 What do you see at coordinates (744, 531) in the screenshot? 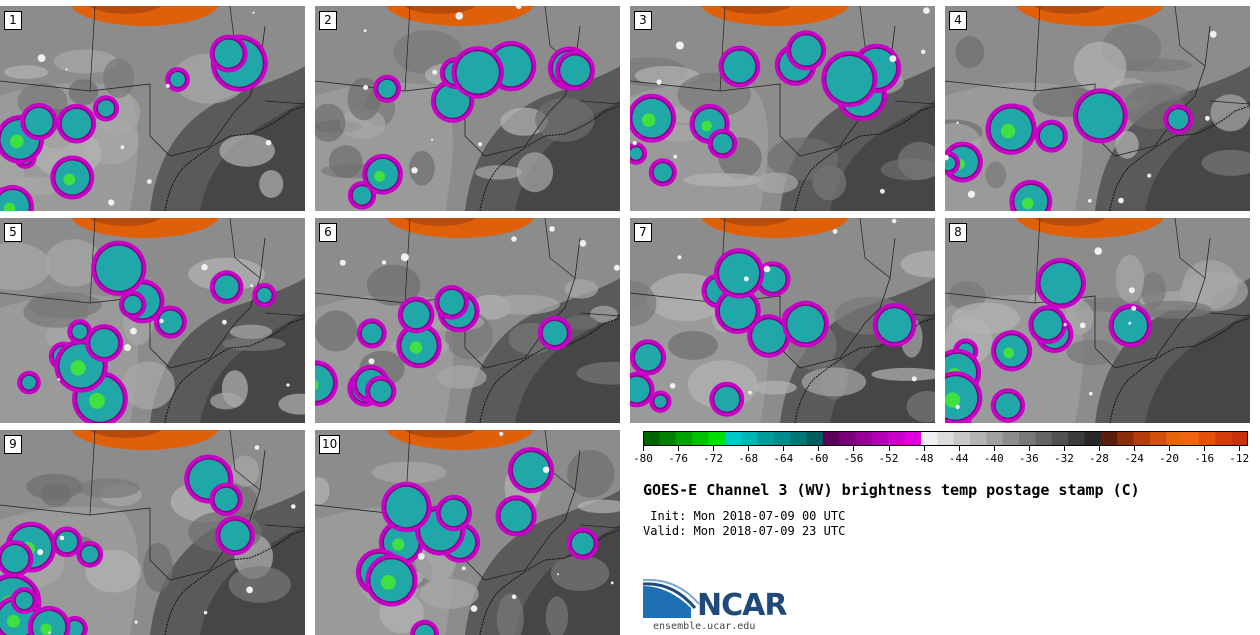
I see `valid-time: Valid: Mon 2018-07-09 23 UTC` at bounding box center [744, 531].